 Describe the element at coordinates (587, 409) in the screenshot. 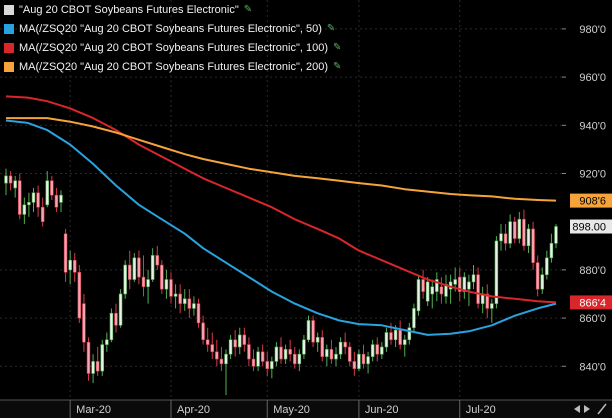

I see `scroll-right-icon` at that location.